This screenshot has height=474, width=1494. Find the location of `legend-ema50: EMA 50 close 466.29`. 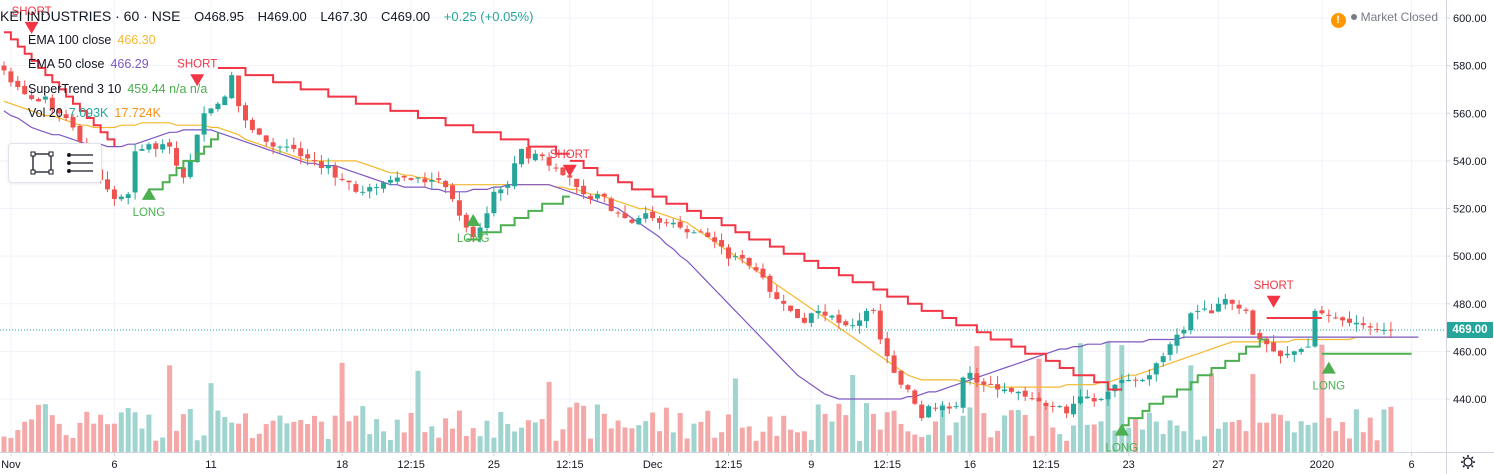

legend-ema50: EMA 50 close 466.29 is located at coordinates (77, 64).